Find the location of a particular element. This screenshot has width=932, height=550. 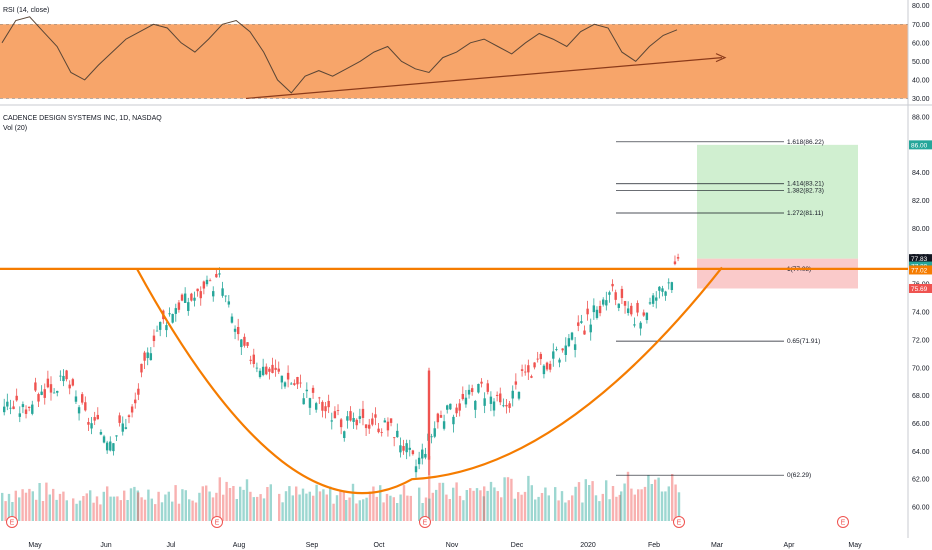

price-tick-label: 82.00 is located at coordinates (921, 201).